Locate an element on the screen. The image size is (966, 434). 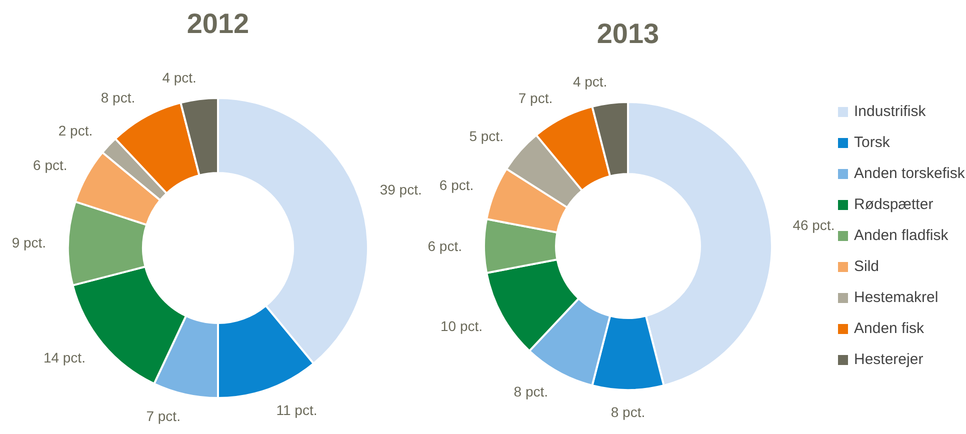
data-label: 11 pct. is located at coordinates (297, 410).